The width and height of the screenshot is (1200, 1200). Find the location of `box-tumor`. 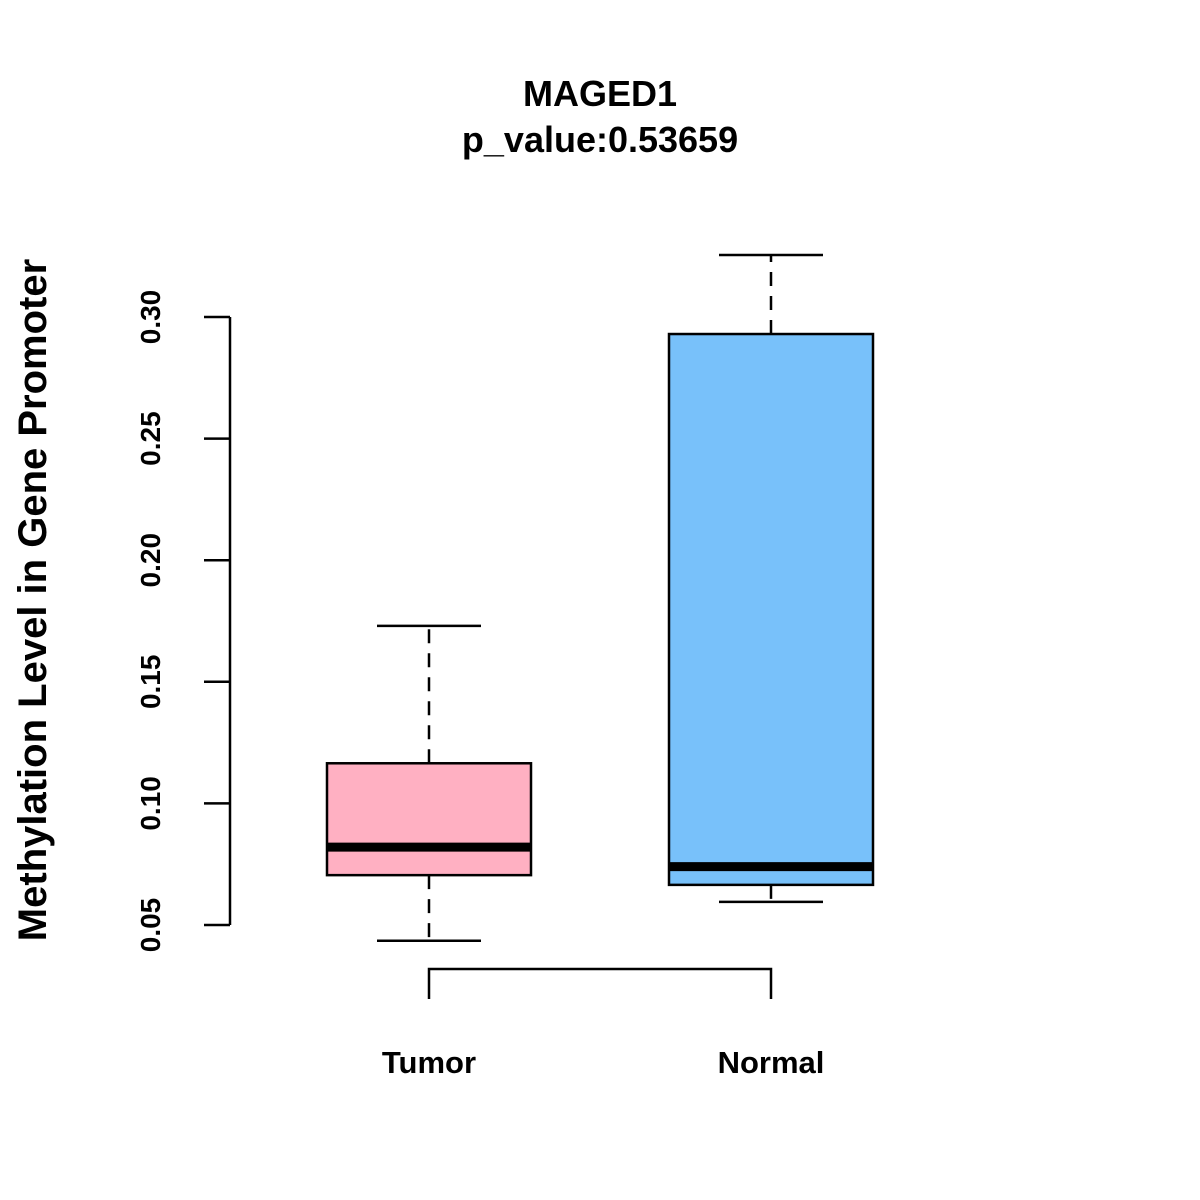

box-tumor is located at coordinates (429, 783).